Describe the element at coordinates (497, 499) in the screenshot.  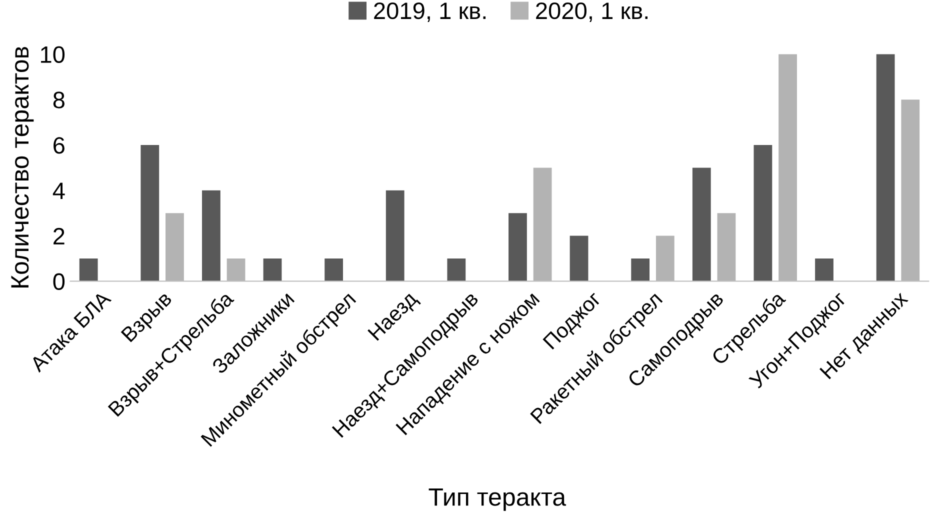
I see `x-axis-title: Тип теракта` at that location.